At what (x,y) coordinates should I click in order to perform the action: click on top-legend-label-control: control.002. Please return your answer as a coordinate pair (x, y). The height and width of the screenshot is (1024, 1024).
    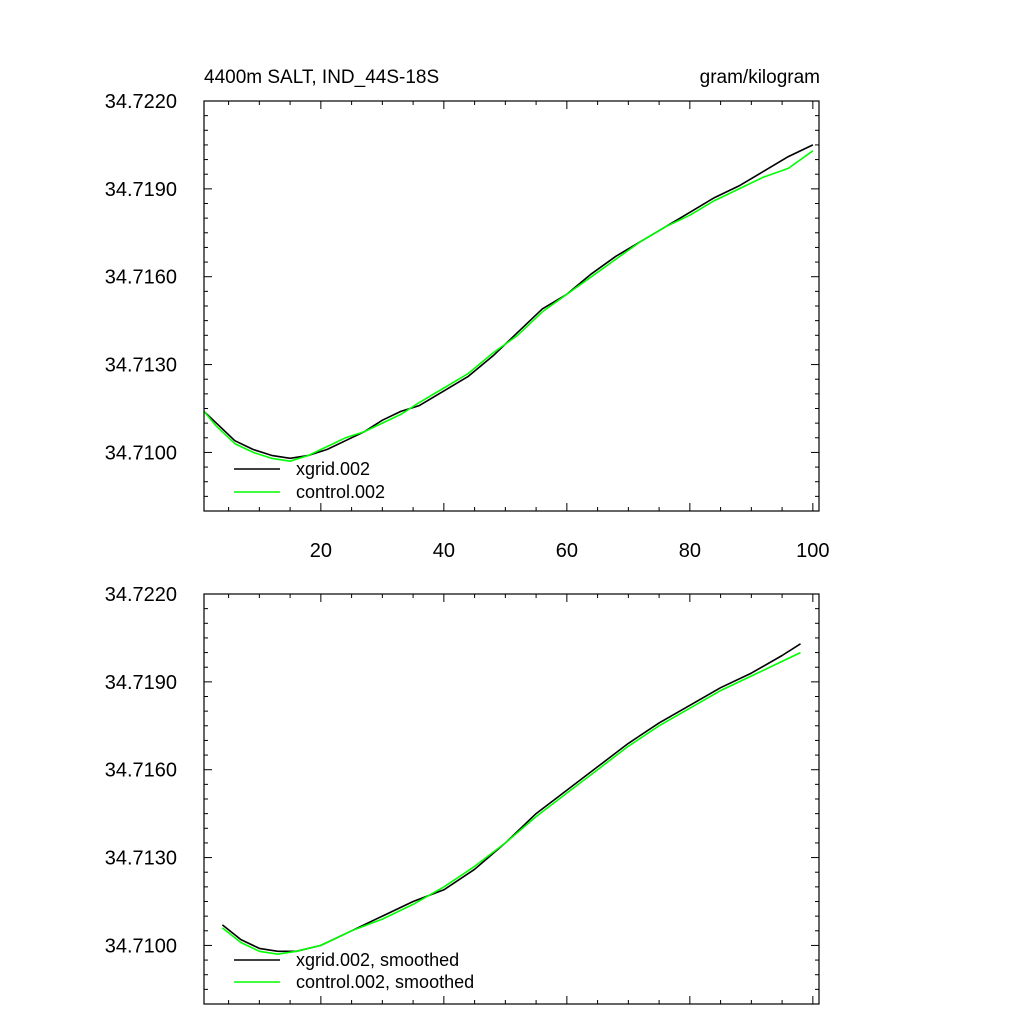
    Looking at the image, I should click on (340, 492).